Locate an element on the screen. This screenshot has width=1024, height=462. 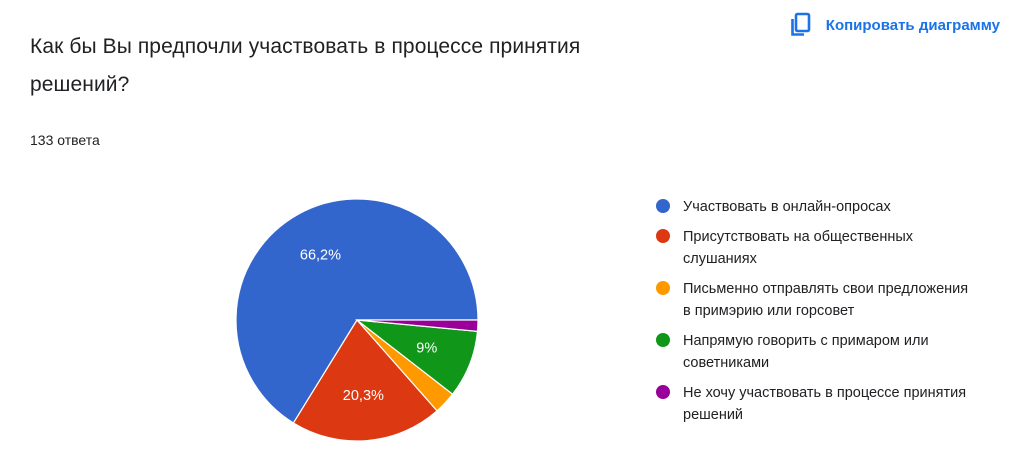
pie-chart: 66,2% 20,3% 9% is located at coordinates (357, 320).